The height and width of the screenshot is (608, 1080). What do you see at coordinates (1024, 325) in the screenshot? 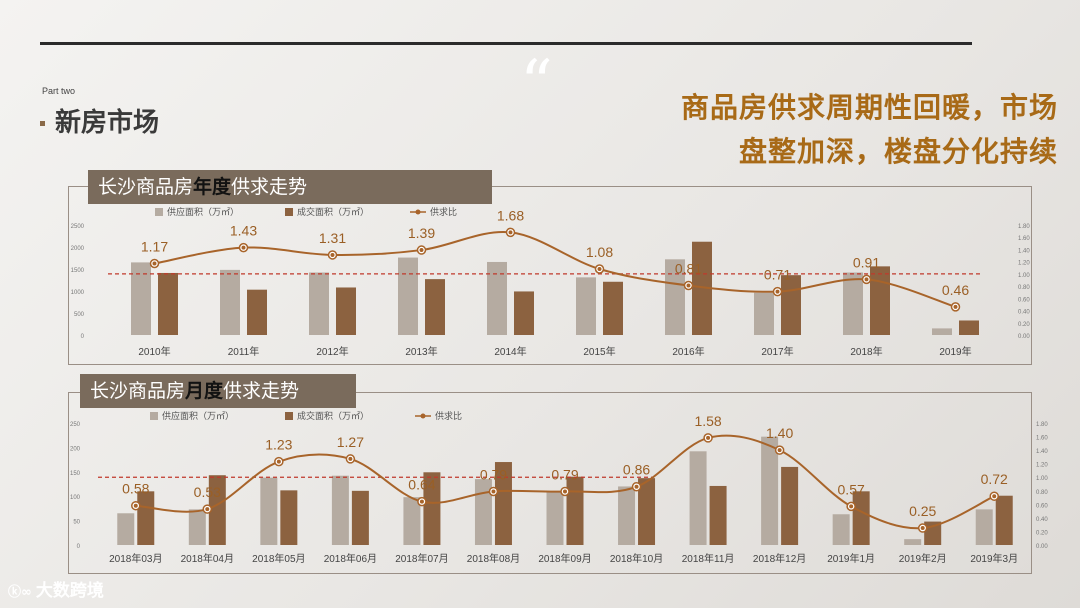
I see `y2-tick-label: 0.20` at bounding box center [1024, 325].